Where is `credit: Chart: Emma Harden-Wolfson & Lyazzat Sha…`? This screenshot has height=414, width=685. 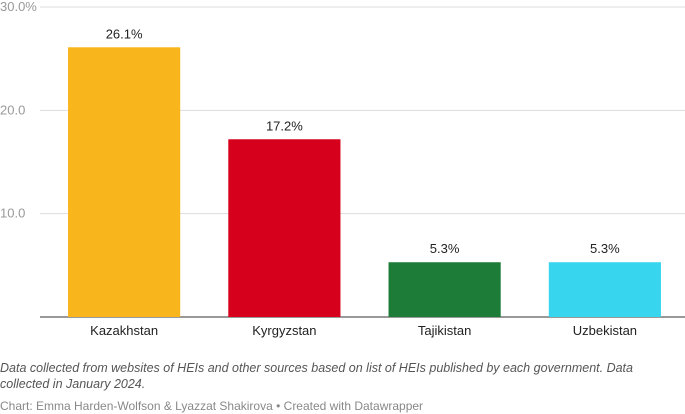
credit: Chart: Emma Harden-Wolfson & Lyazzat Sha… is located at coordinates (212, 406).